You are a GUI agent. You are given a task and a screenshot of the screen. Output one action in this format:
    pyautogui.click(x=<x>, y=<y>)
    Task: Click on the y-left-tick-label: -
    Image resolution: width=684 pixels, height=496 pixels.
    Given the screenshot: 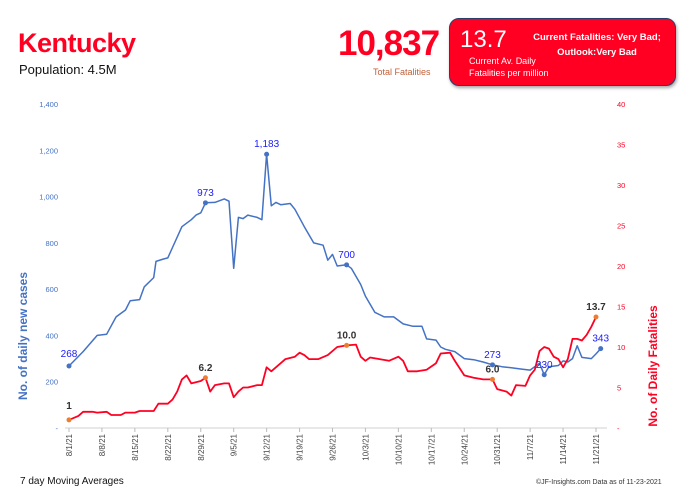 What is the action you would take?
    pyautogui.click(x=57, y=428)
    